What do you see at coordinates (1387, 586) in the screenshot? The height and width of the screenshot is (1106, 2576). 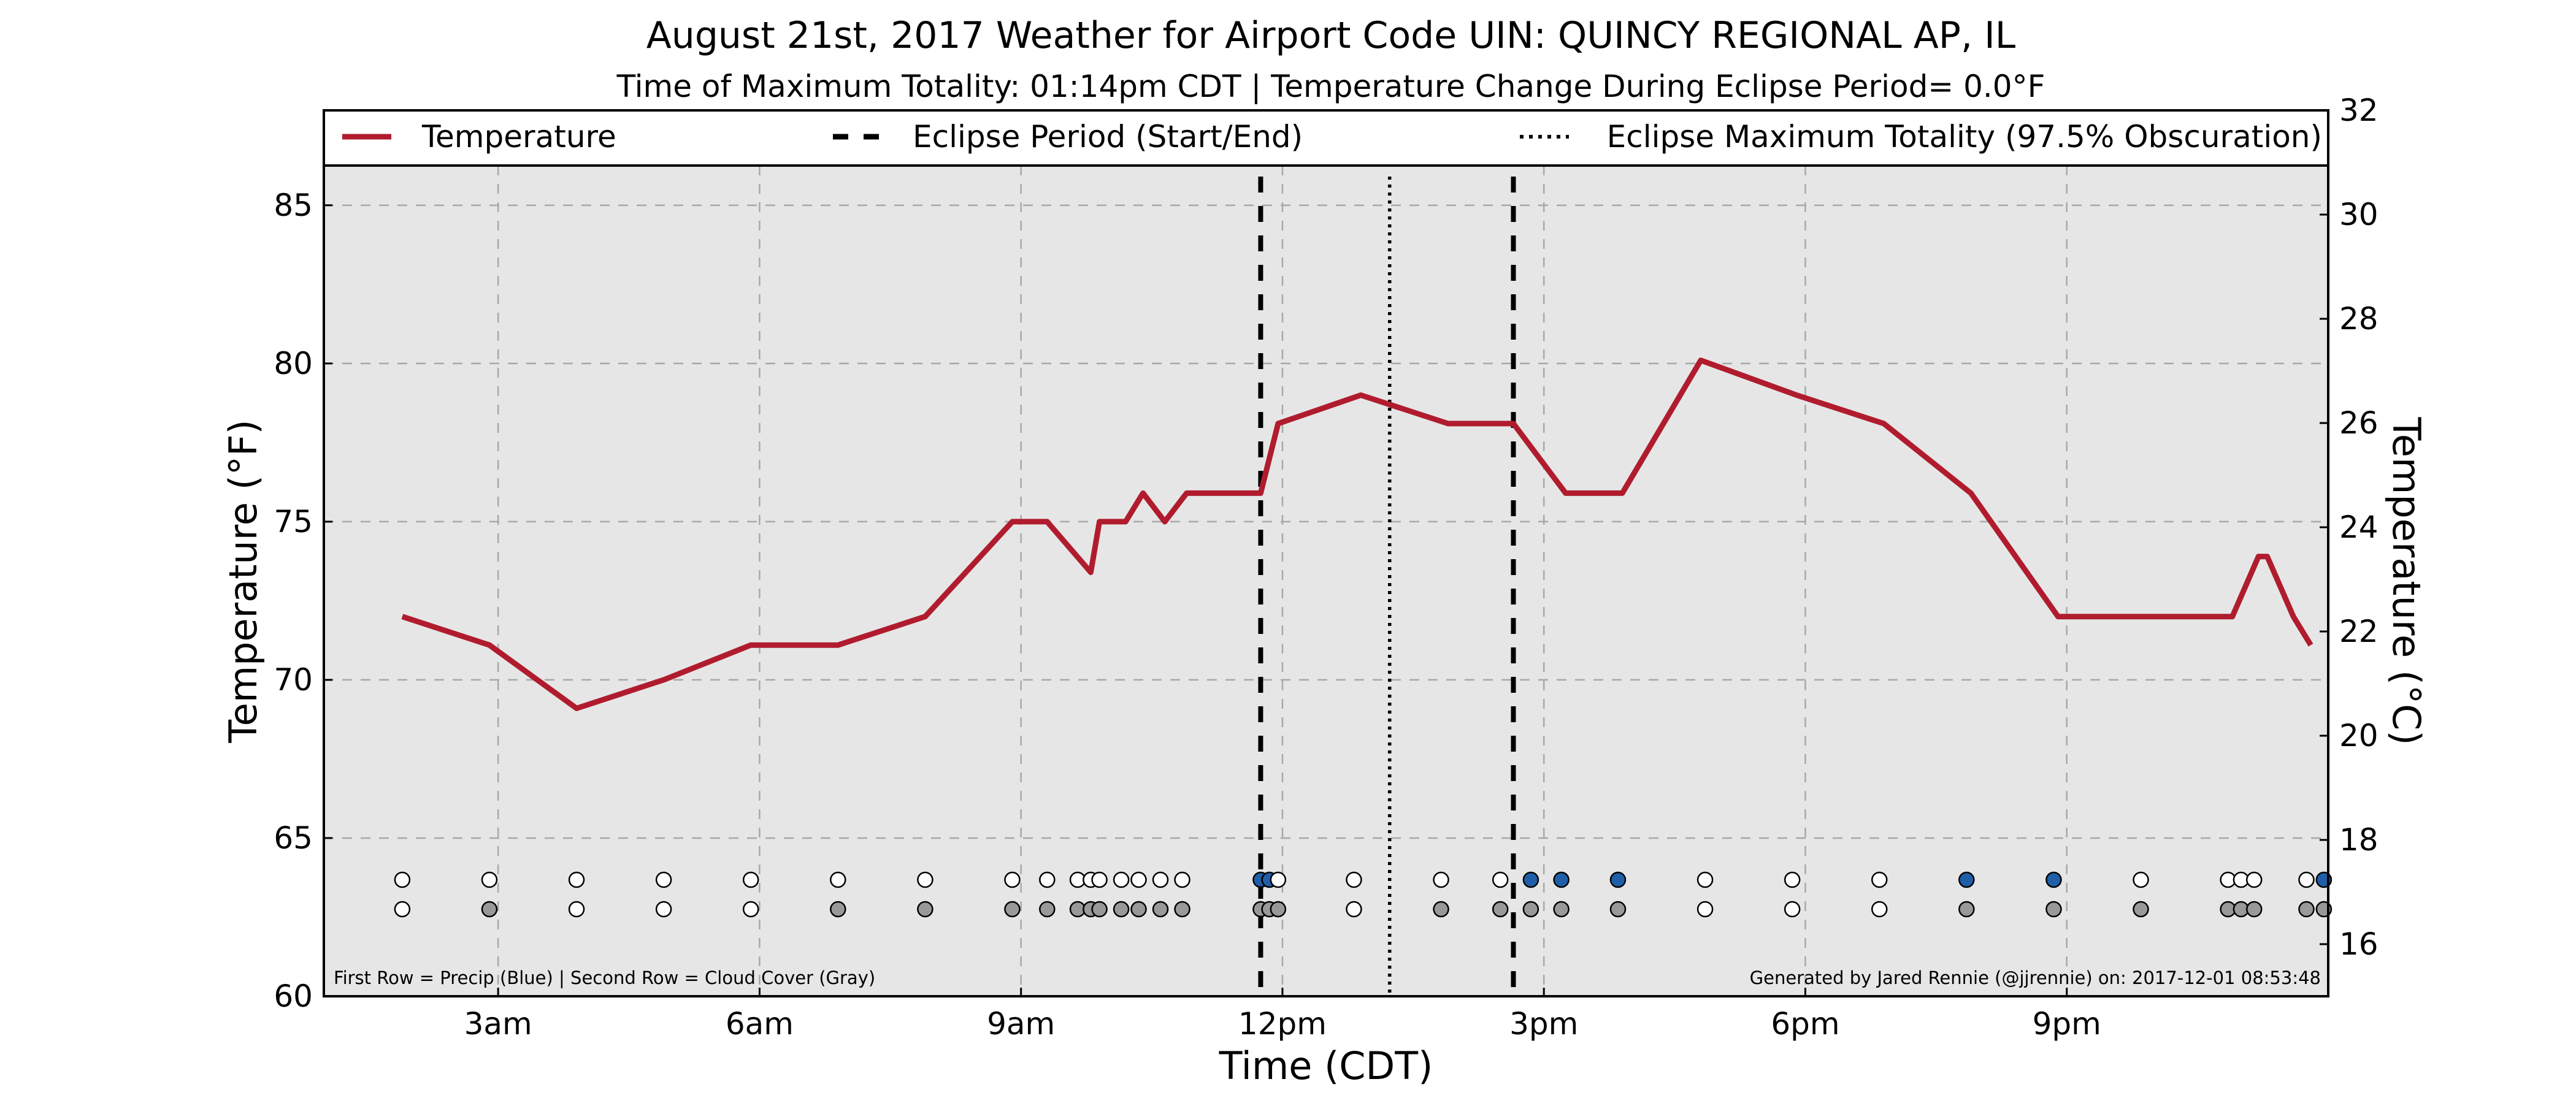 I see `eclipse-layer` at bounding box center [1387, 586].